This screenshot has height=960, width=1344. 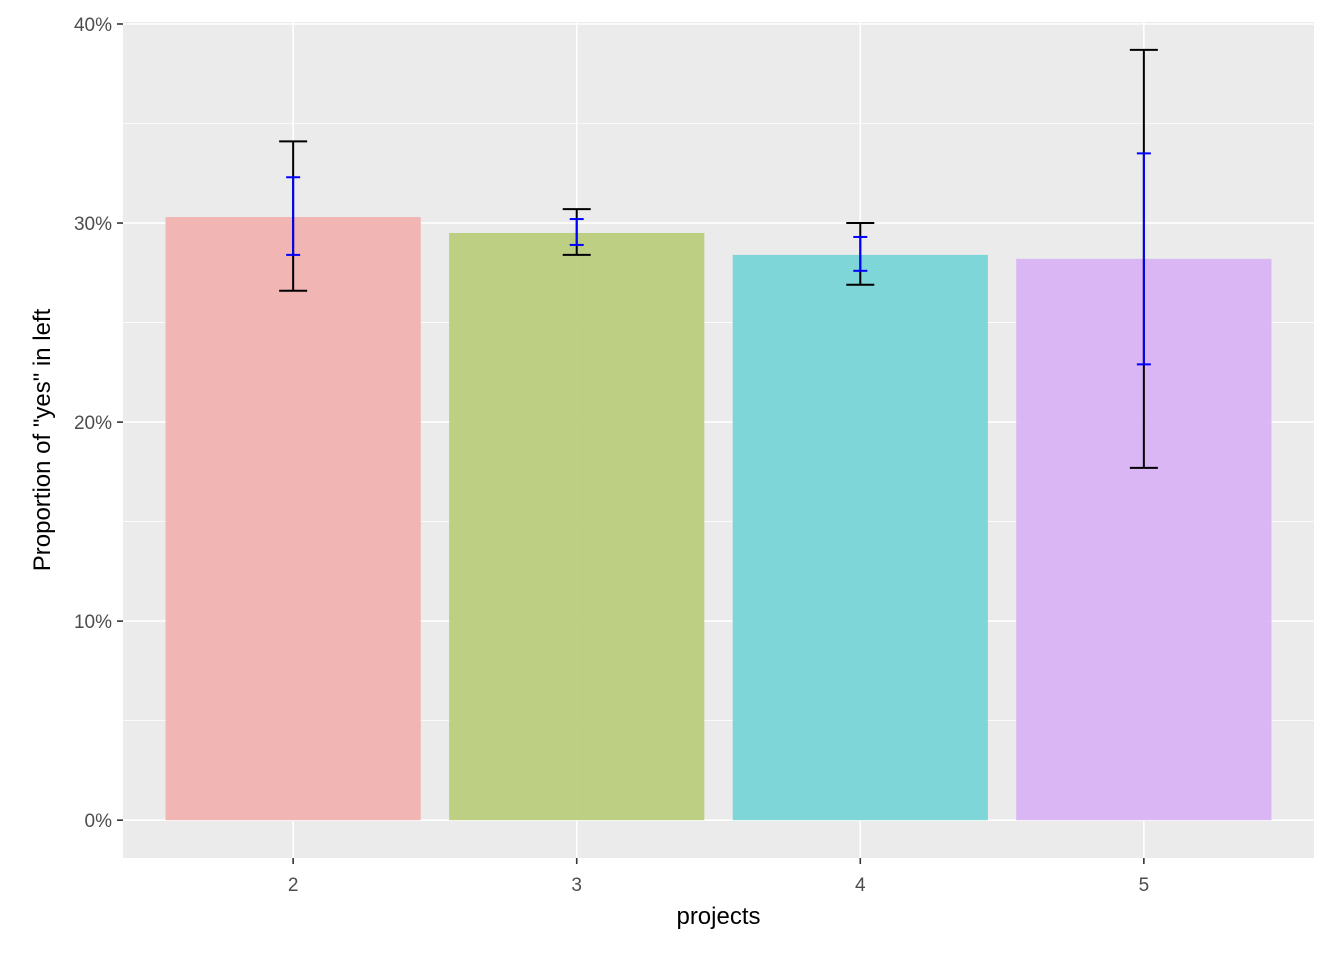 What do you see at coordinates (93, 25) in the screenshot?
I see `y-tick-label: 40%` at bounding box center [93, 25].